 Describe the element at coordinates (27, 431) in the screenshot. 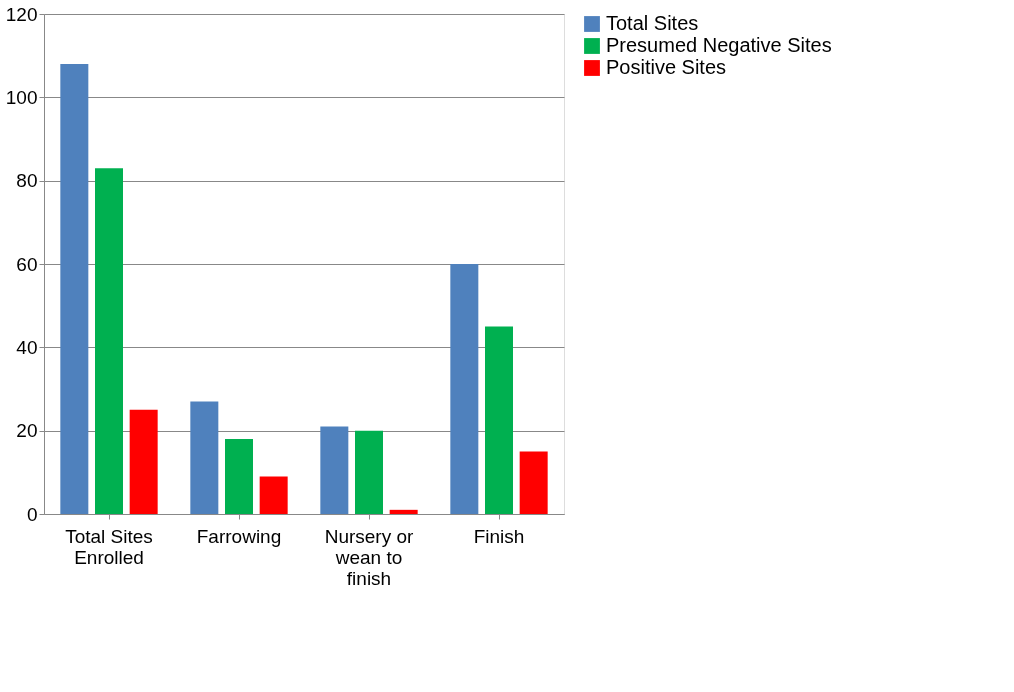

I see `y-tick-label: 20` at that location.